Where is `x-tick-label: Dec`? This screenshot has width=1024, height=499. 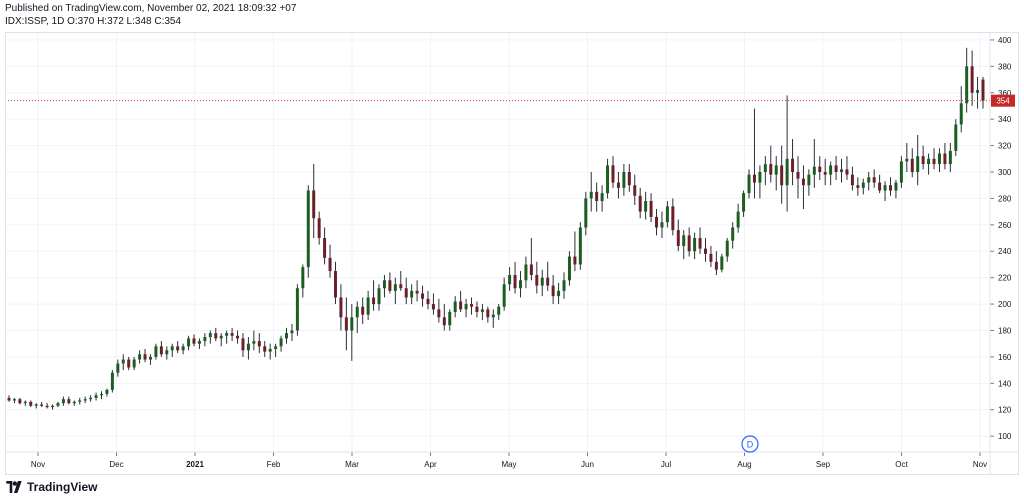 x-tick-label: Dec is located at coordinates (116, 464).